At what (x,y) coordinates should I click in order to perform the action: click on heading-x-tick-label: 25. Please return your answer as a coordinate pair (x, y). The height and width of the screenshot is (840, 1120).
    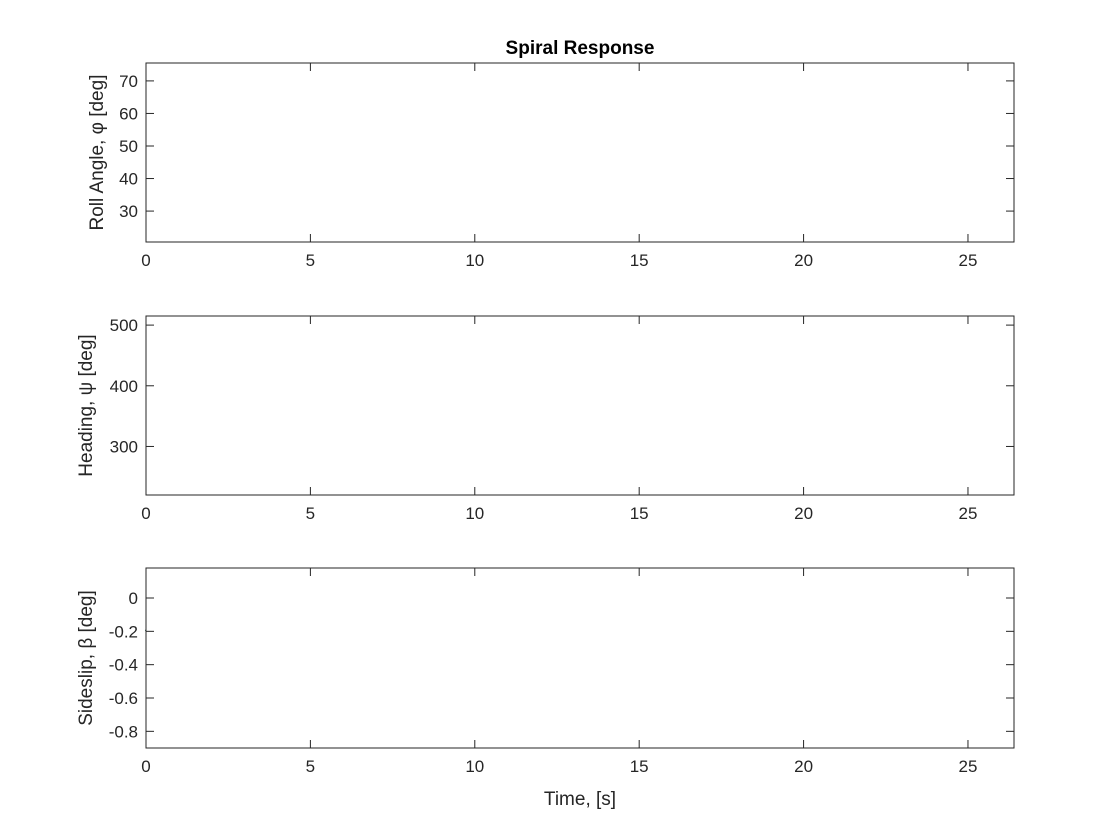
    Looking at the image, I should click on (968, 513).